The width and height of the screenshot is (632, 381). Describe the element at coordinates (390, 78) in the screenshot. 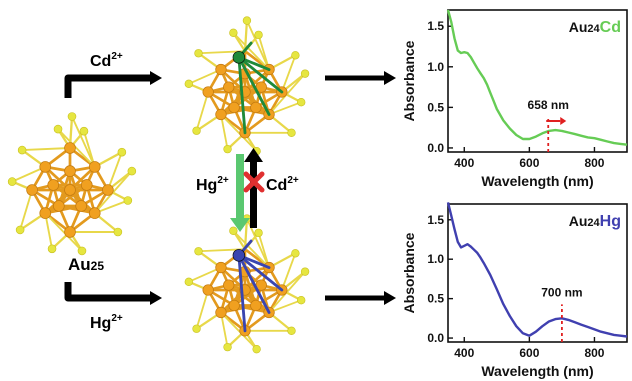

I see `to-spectrum-top-arrowhead` at that location.